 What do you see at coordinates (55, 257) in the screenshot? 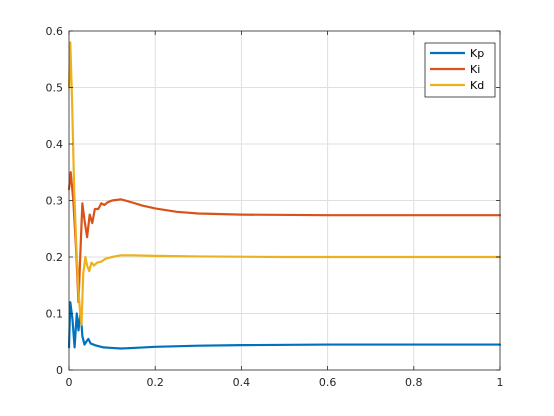
I see `y-tick-label: 0.2` at bounding box center [55, 257].